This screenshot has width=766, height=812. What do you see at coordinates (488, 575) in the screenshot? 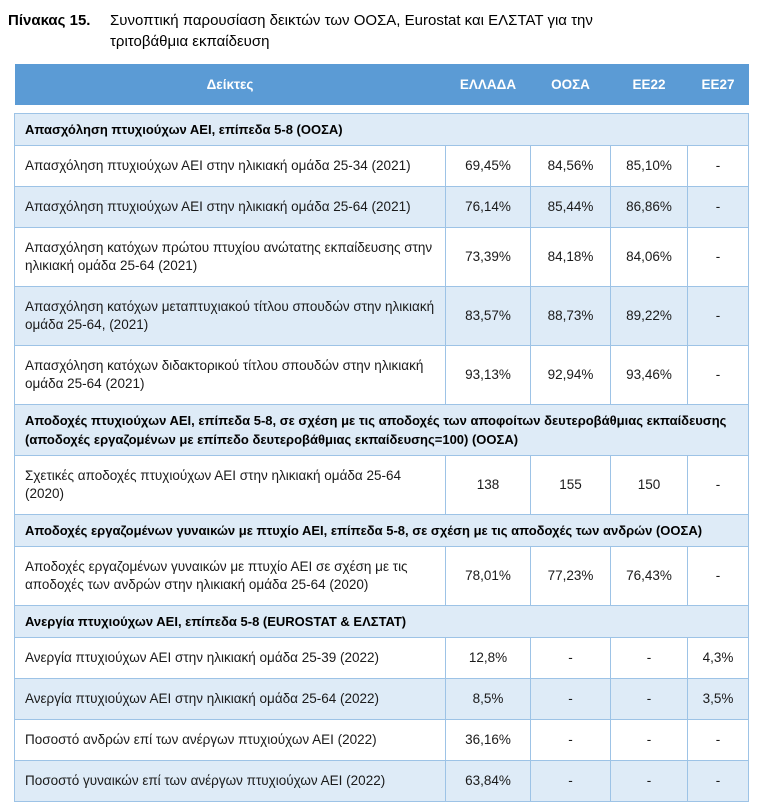
I see `cell-greece: 78,01%` at bounding box center [488, 575].